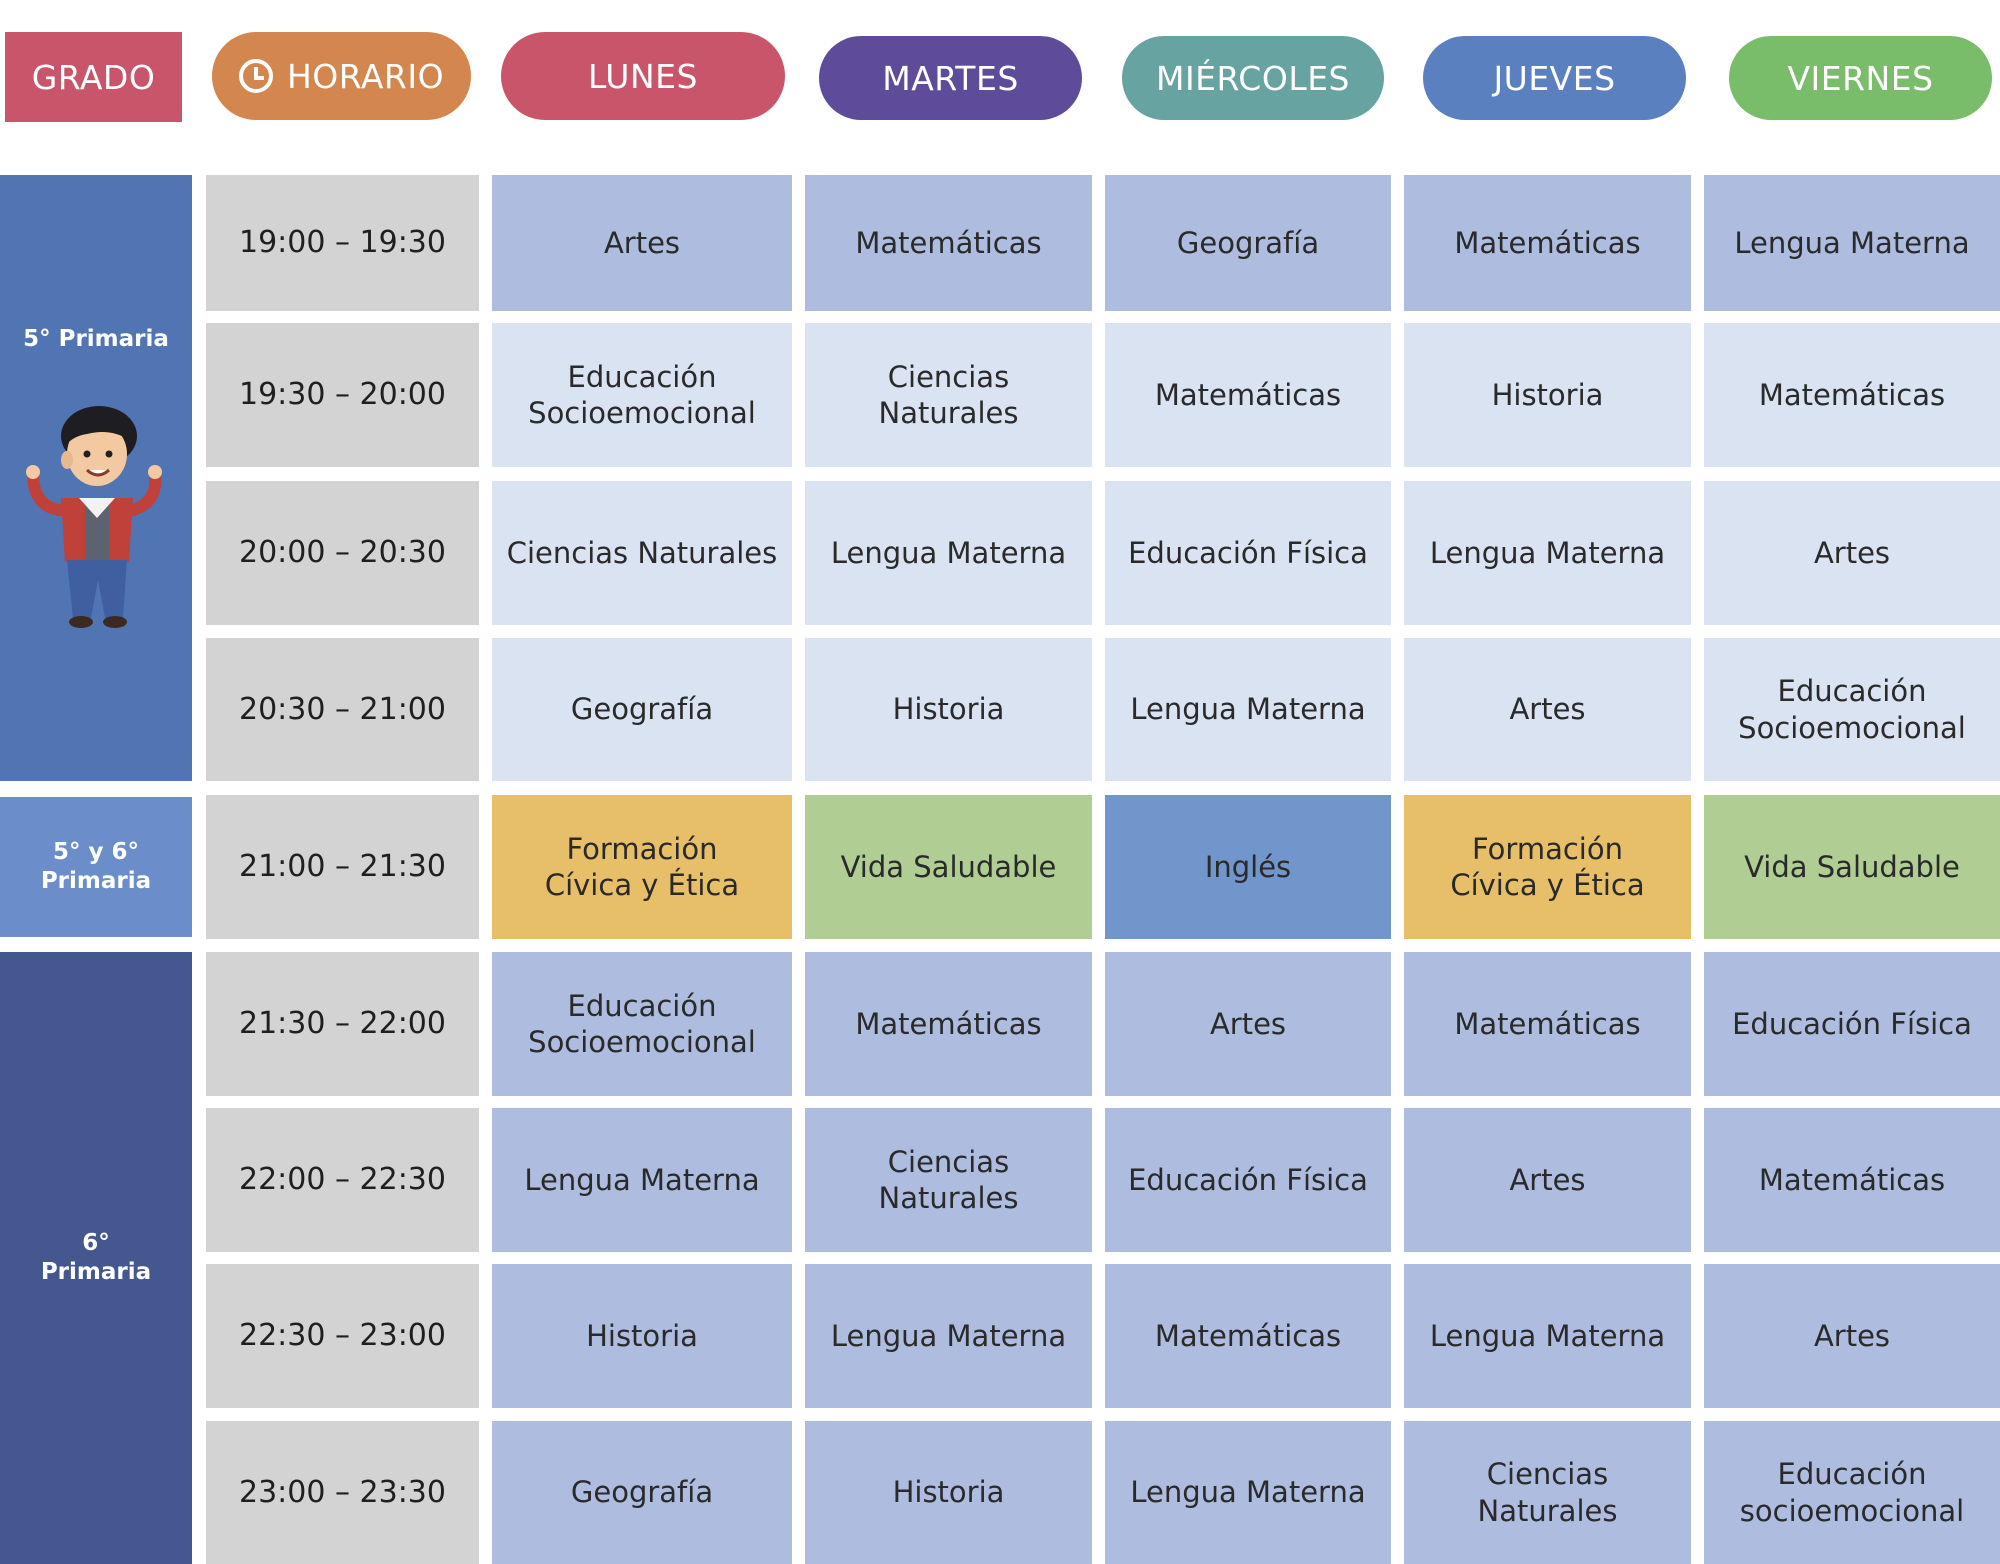 Image resolution: width=2000 pixels, height=1564 pixels. What do you see at coordinates (342, 867) in the screenshot?
I see `time-cell: 21:00 – 21:30` at bounding box center [342, 867].